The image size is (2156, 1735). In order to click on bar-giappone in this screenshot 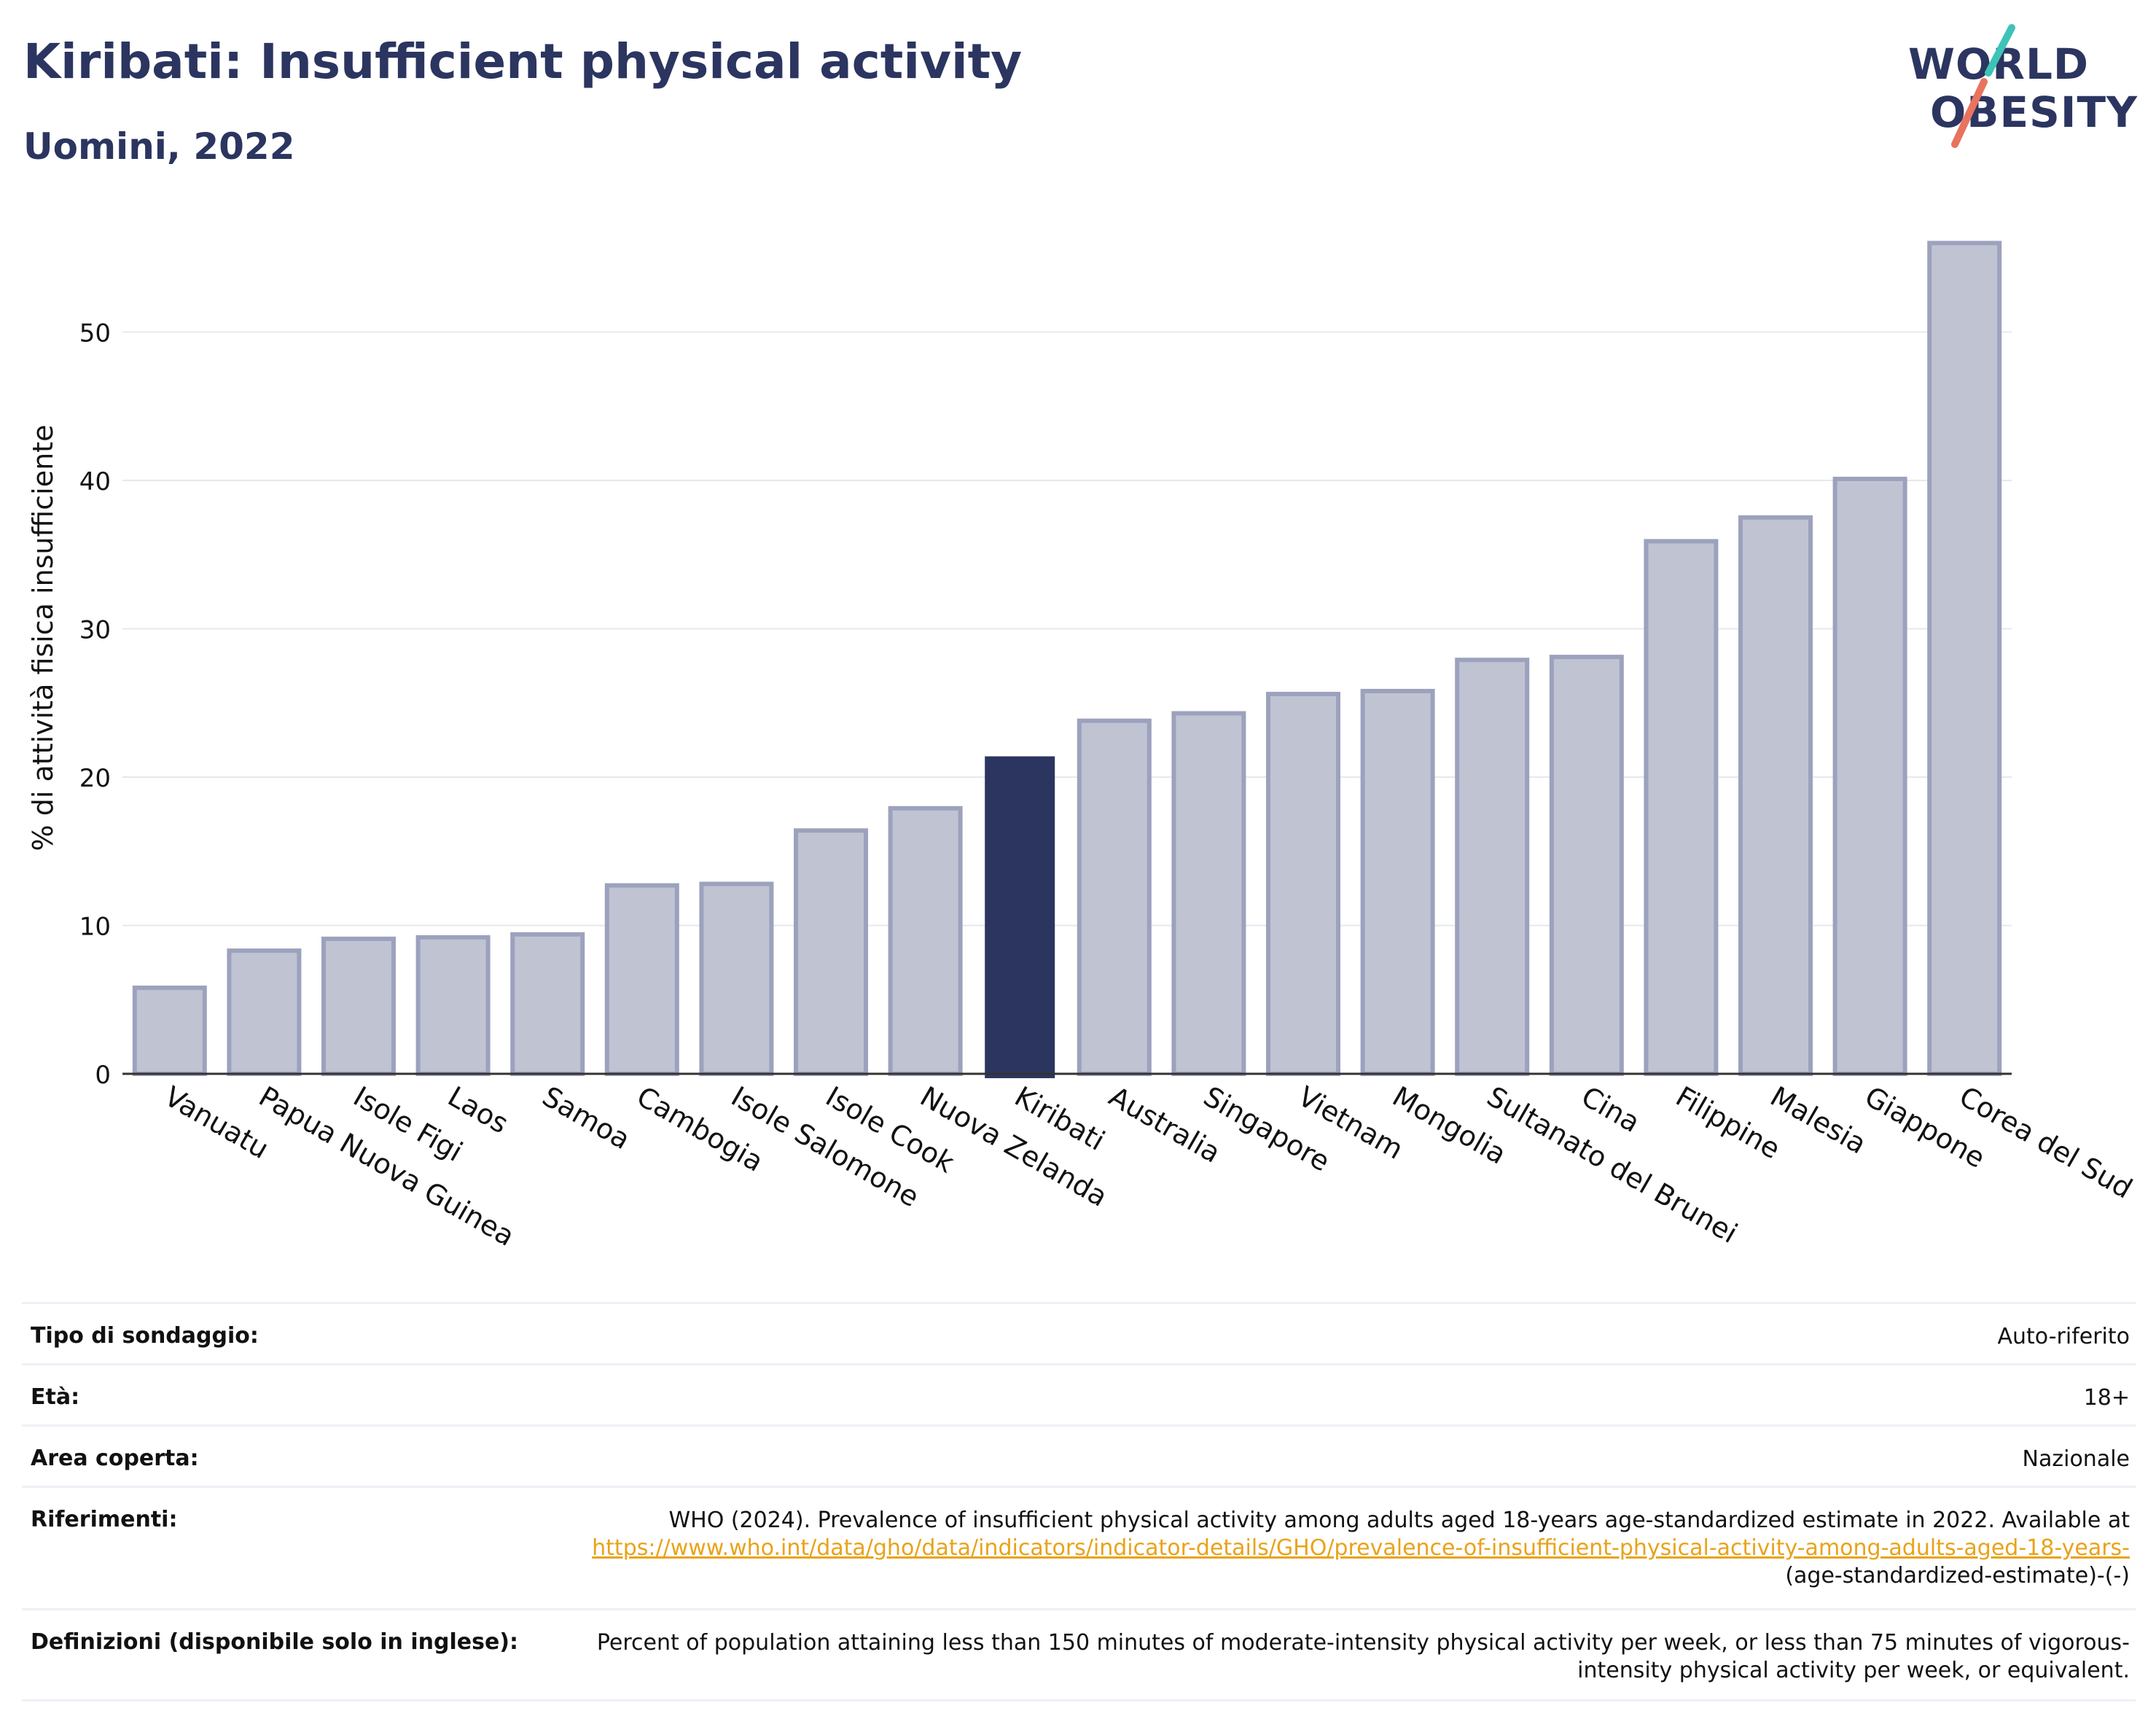, I will do `click(1870, 776)`.